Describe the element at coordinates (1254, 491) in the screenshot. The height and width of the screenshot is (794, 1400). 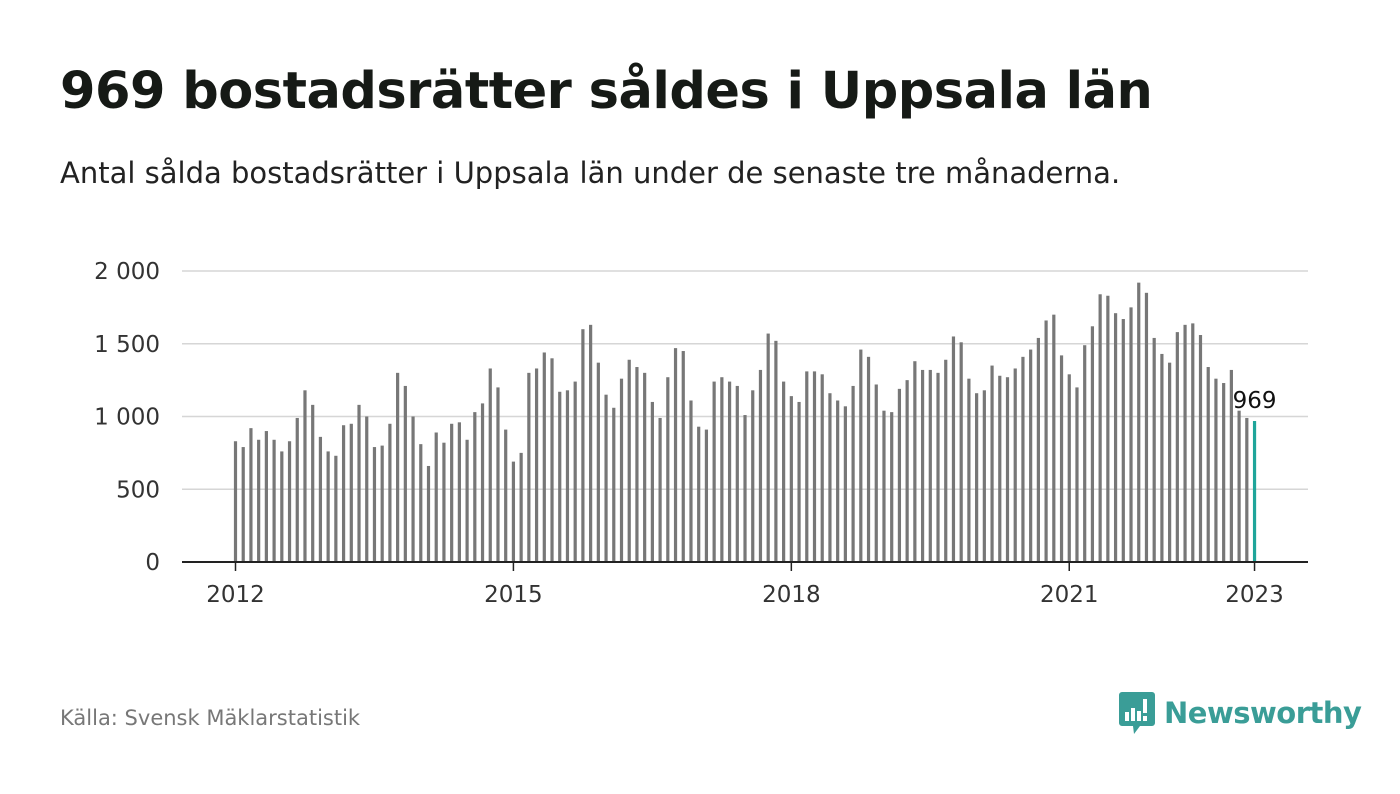
I see `bar-latest` at that location.